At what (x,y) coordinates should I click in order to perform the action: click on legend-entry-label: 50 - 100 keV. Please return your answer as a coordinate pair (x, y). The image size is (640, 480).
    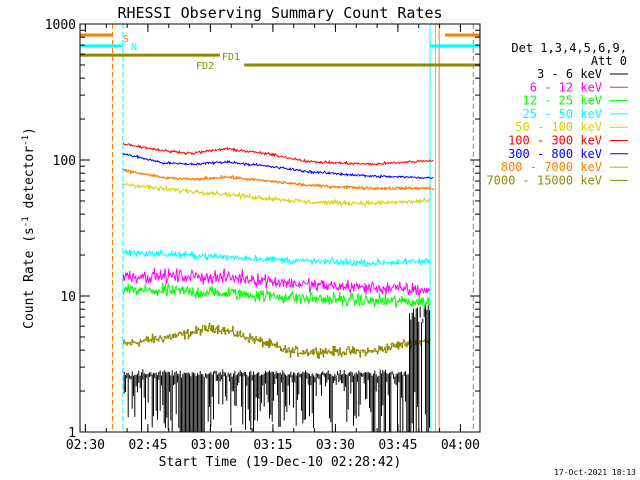
    Looking at the image, I should click on (558, 127).